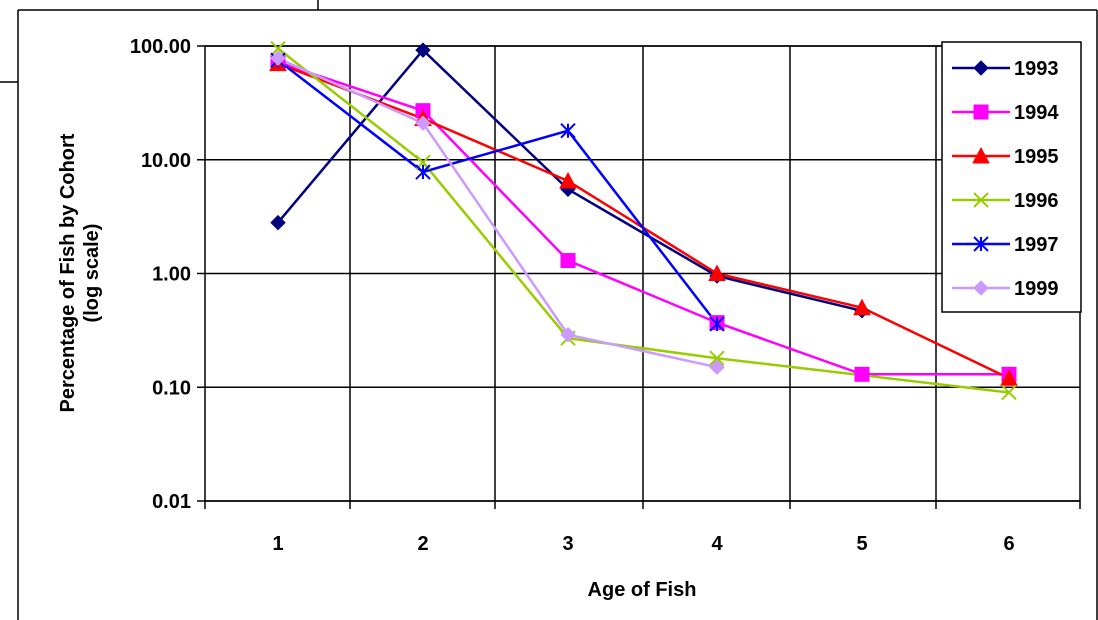  I want to click on y-tick-label: 100.00, so click(160, 47).